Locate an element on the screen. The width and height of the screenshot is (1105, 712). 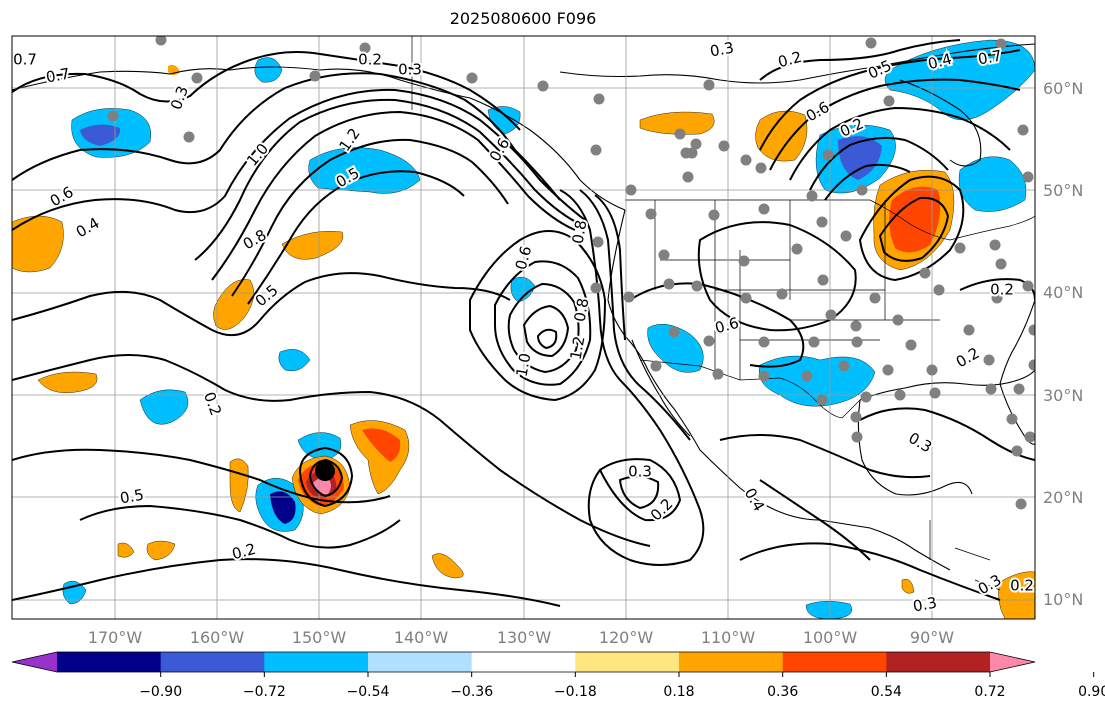
florida is located at coordinates (1017, 414).